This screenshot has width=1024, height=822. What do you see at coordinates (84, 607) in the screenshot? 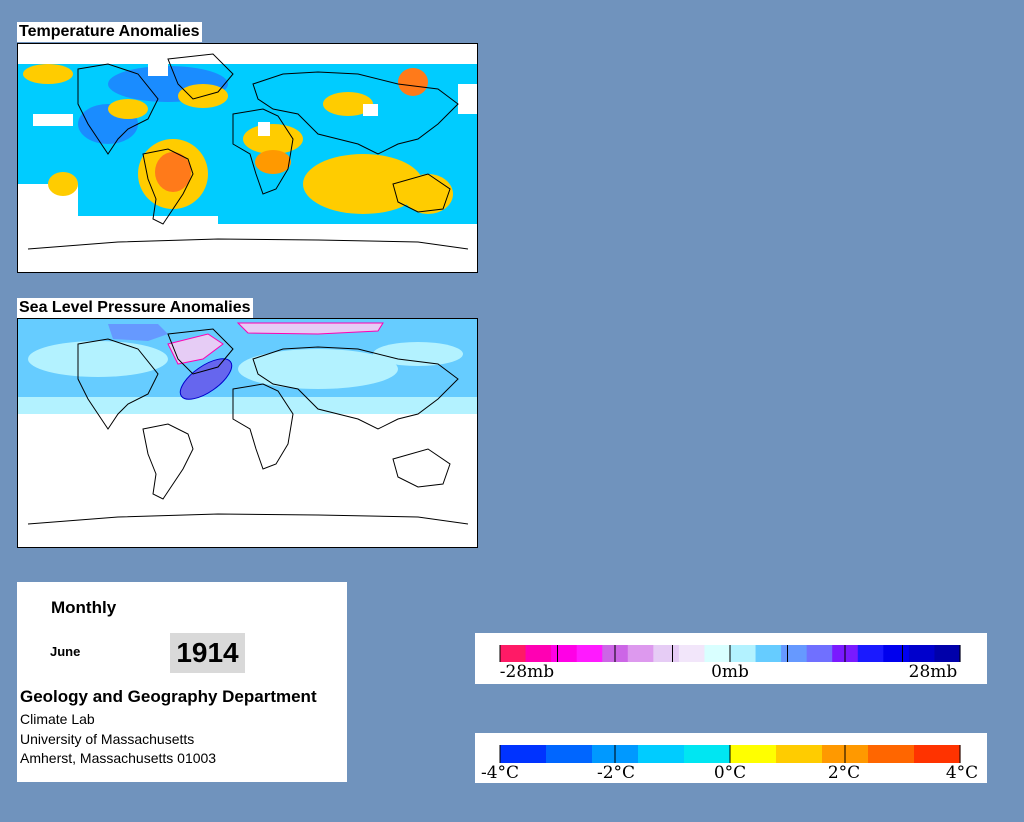
I see `frequency-label: Monthly` at bounding box center [84, 607].